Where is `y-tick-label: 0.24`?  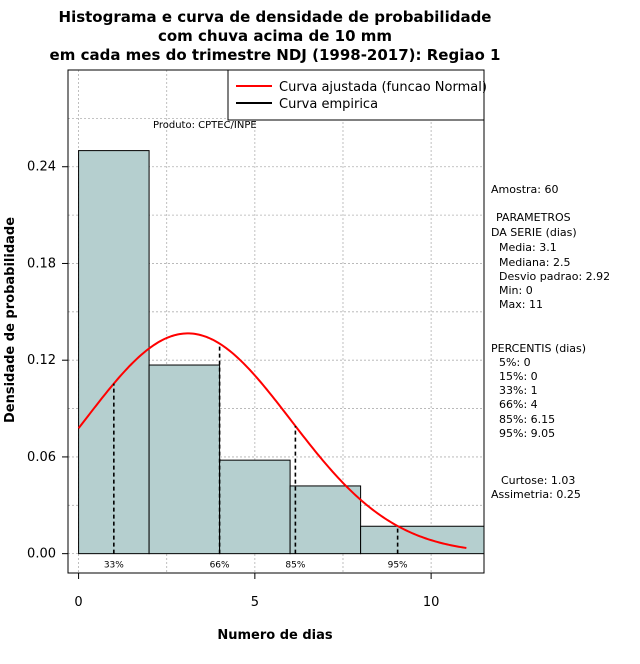 y-tick-label: 0.24 is located at coordinates (41, 167).